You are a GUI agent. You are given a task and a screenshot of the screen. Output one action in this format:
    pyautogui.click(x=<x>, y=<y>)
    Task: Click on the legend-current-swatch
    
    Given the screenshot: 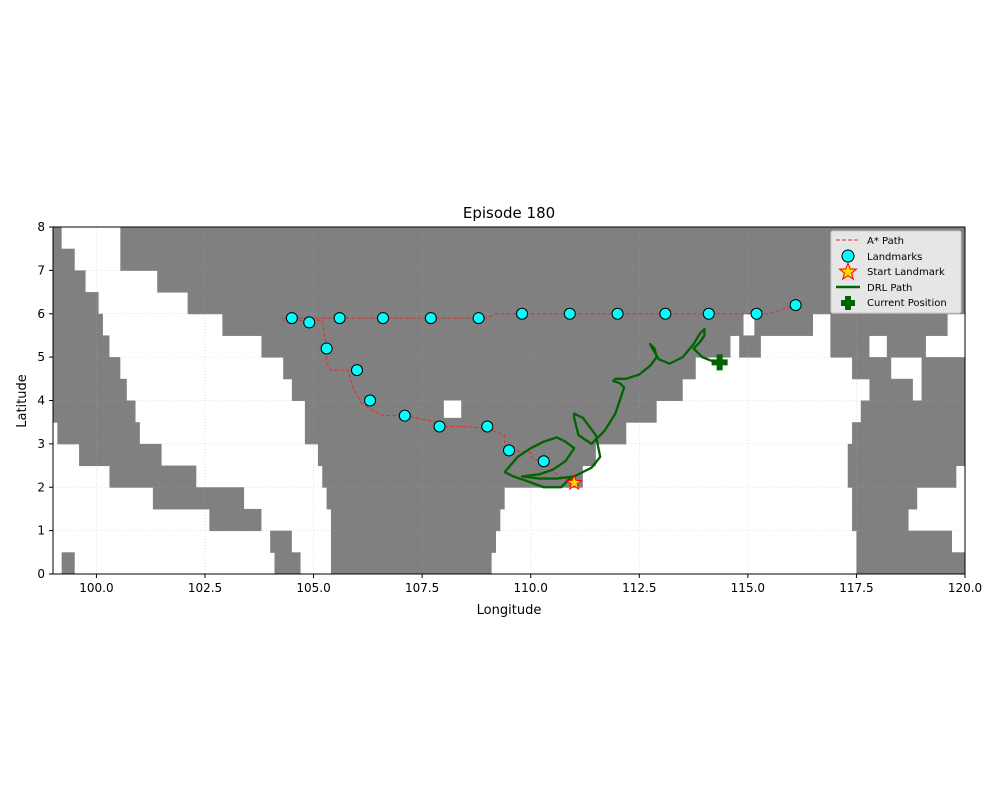 What is the action you would take?
    pyautogui.click(x=848, y=303)
    